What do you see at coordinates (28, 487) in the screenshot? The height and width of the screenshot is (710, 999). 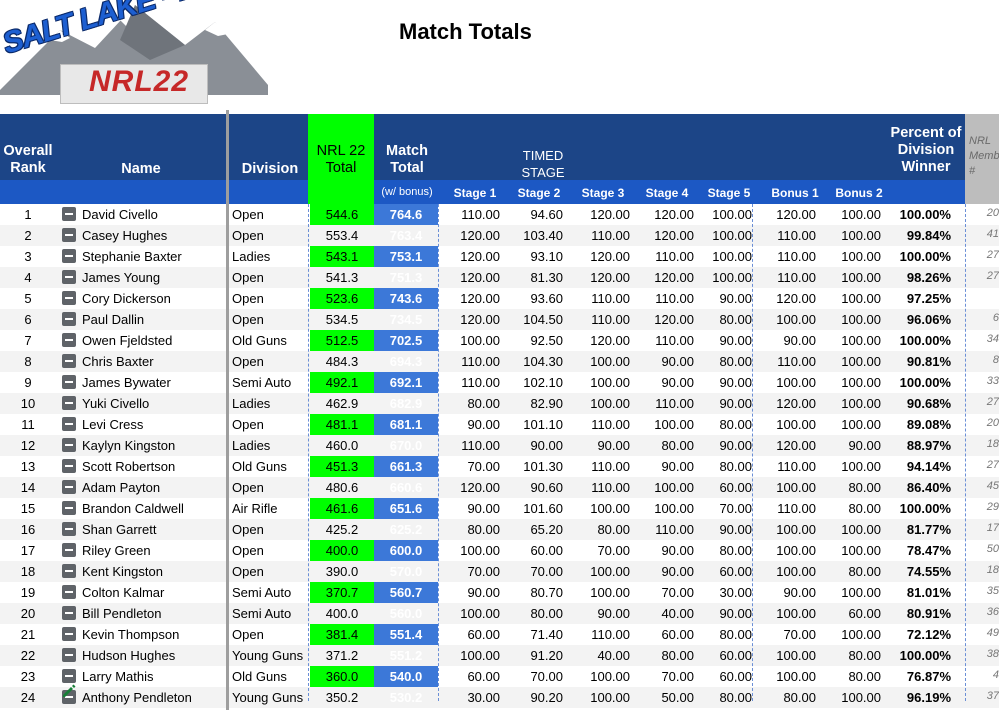 I see `rank-cell: 14` at bounding box center [28, 487].